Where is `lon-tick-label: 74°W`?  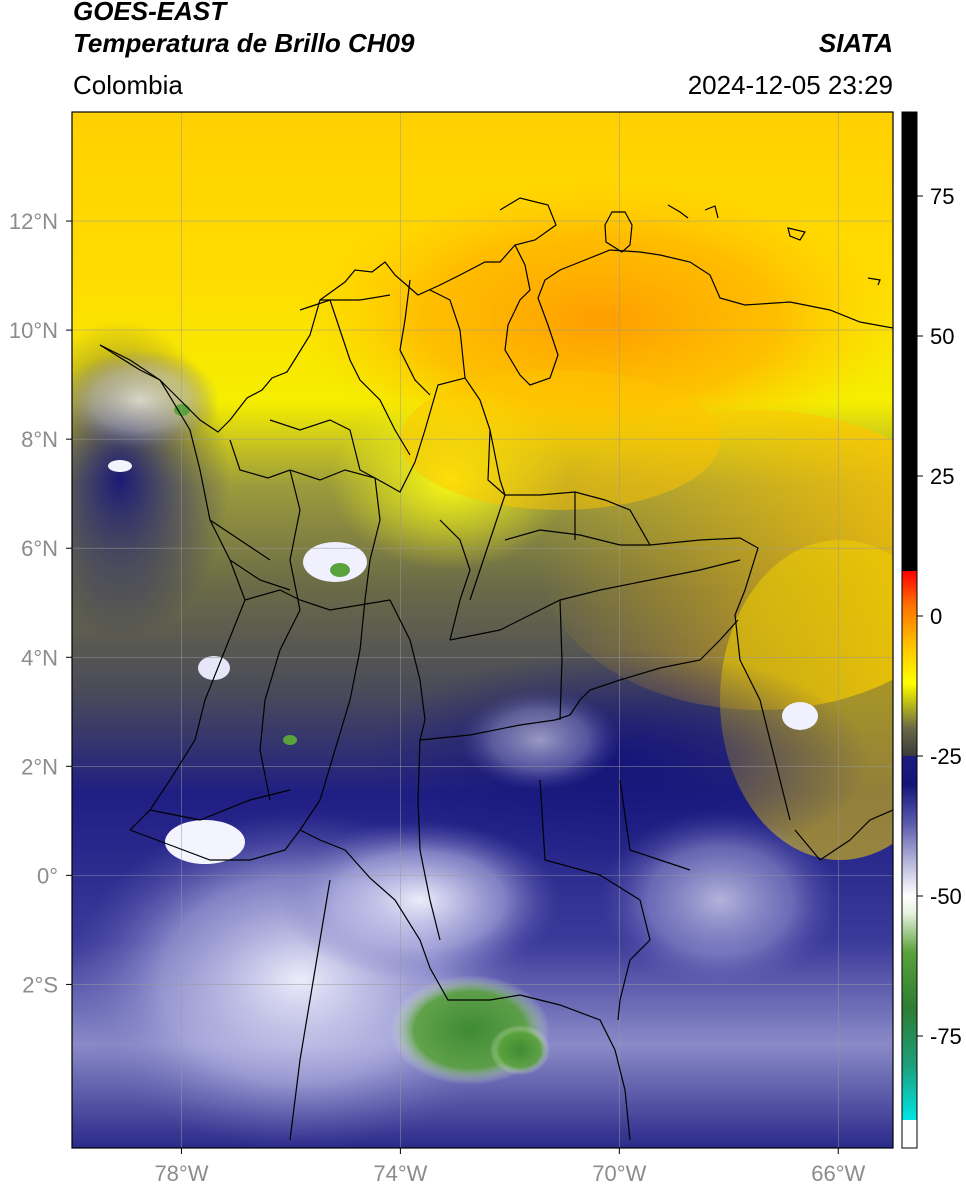 lon-tick-label: 74°W is located at coordinates (400, 1173).